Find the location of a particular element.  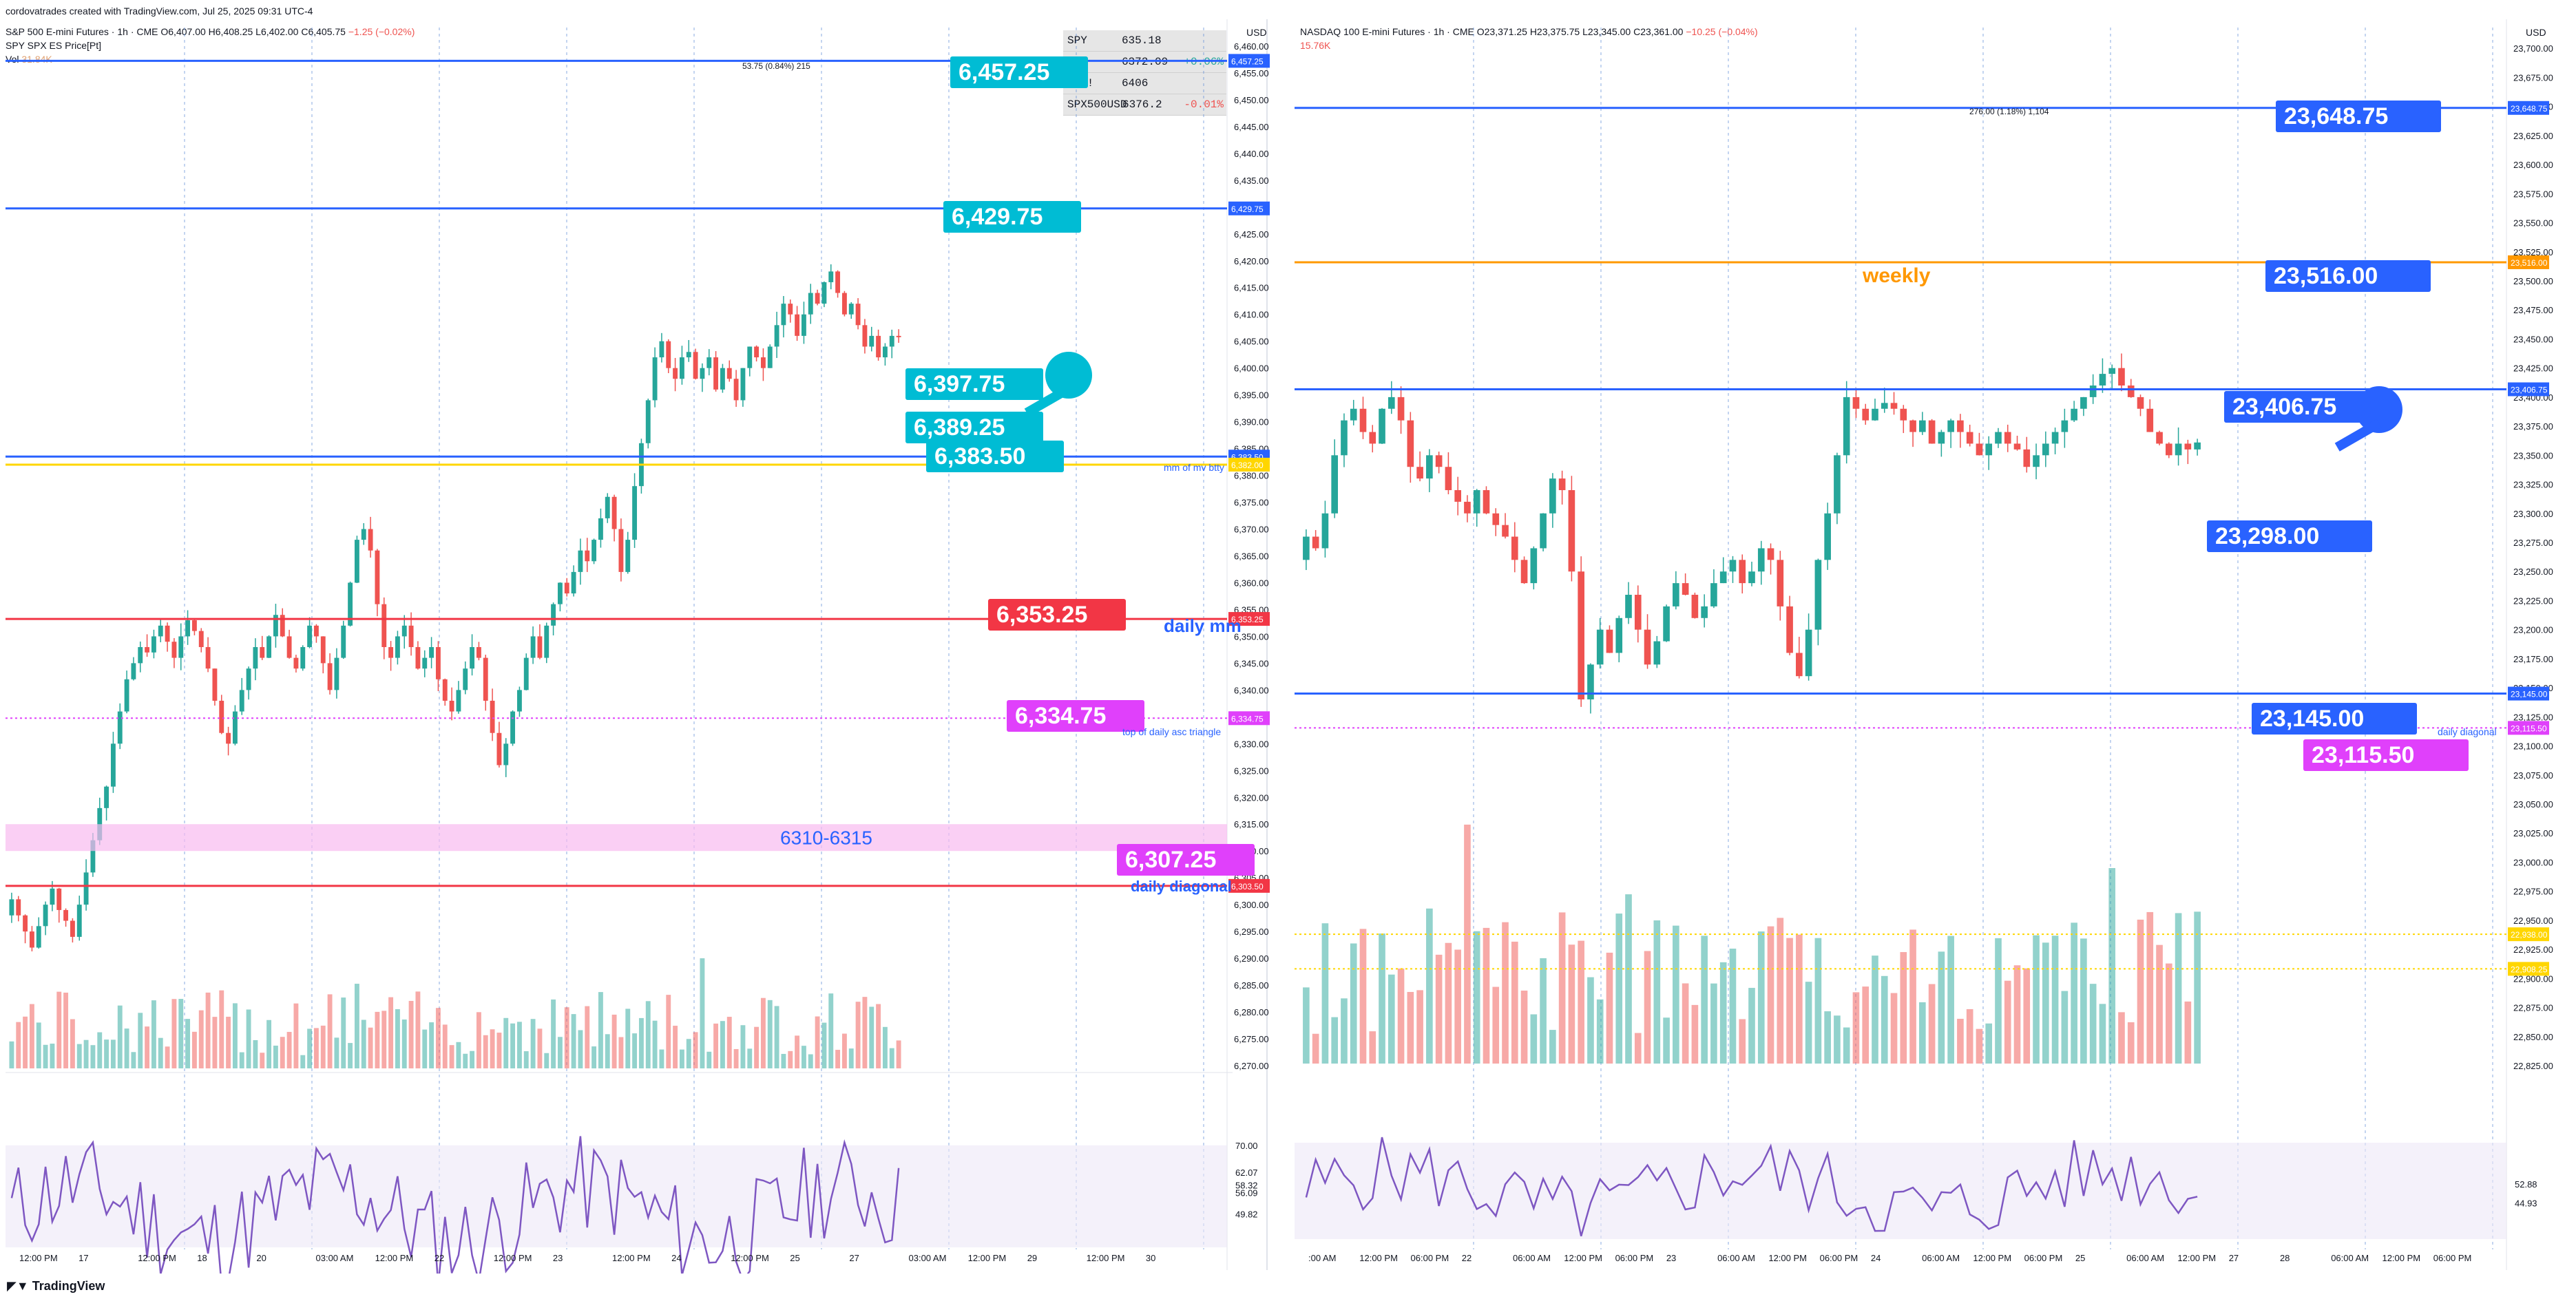

brand-name: TradingView is located at coordinates (68, 1286).